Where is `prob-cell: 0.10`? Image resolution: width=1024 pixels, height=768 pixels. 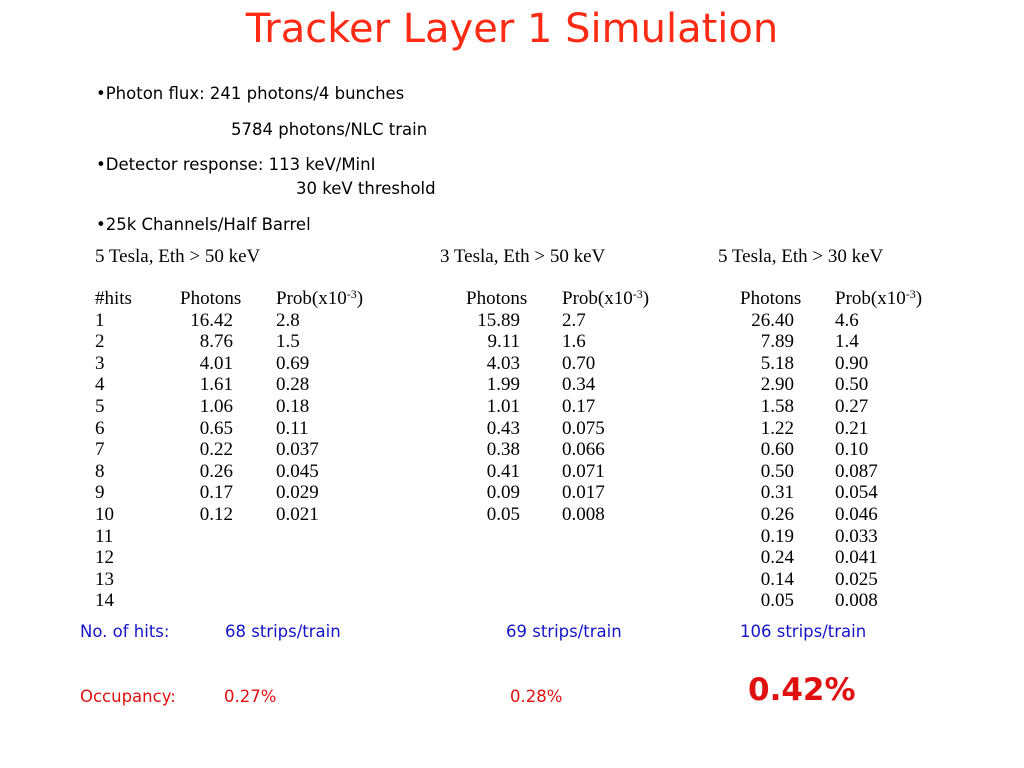
prob-cell: 0.10 is located at coordinates (852, 450).